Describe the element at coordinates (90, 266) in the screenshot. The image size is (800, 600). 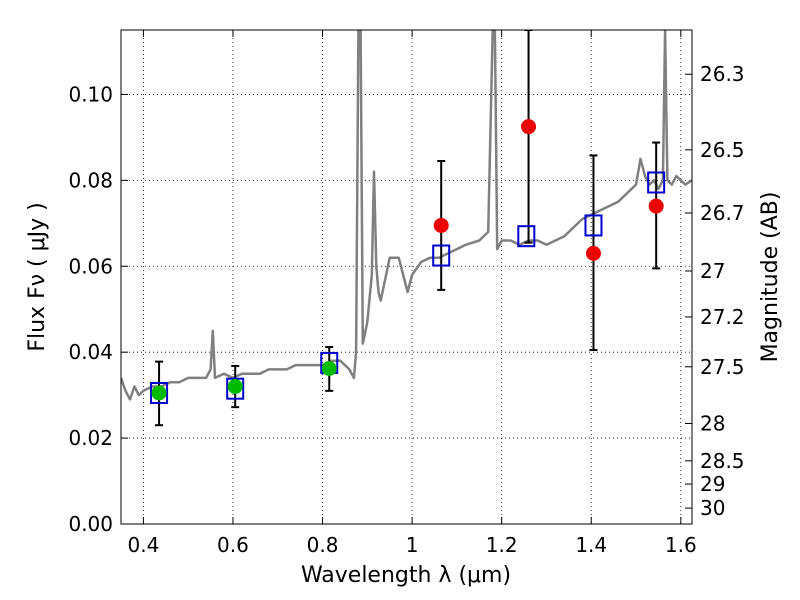
I see `y-tick-label: 0.06` at that location.